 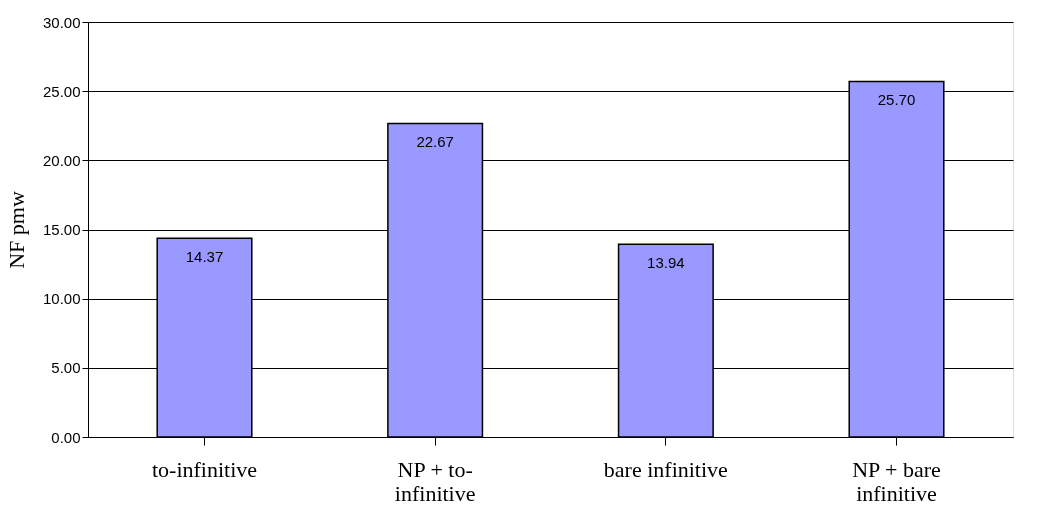 I want to click on x-tick-label: NP + to-infinitive, so click(x=435, y=481).